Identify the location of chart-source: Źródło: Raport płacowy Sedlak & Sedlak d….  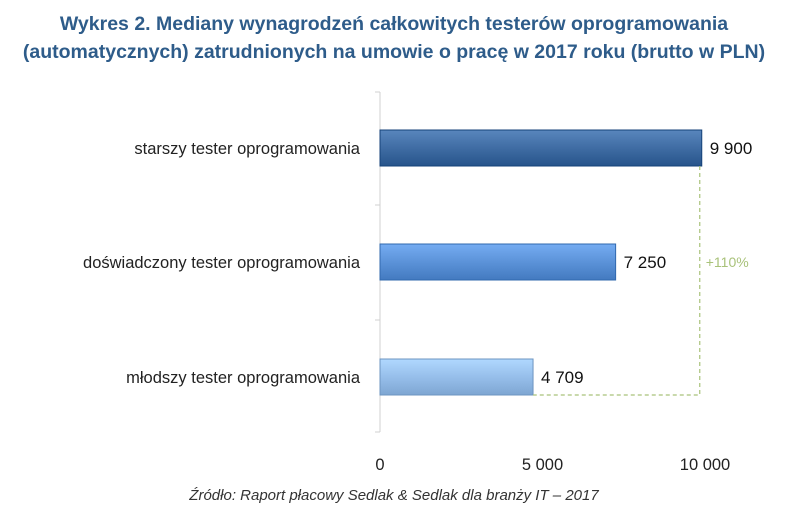
(394, 495).